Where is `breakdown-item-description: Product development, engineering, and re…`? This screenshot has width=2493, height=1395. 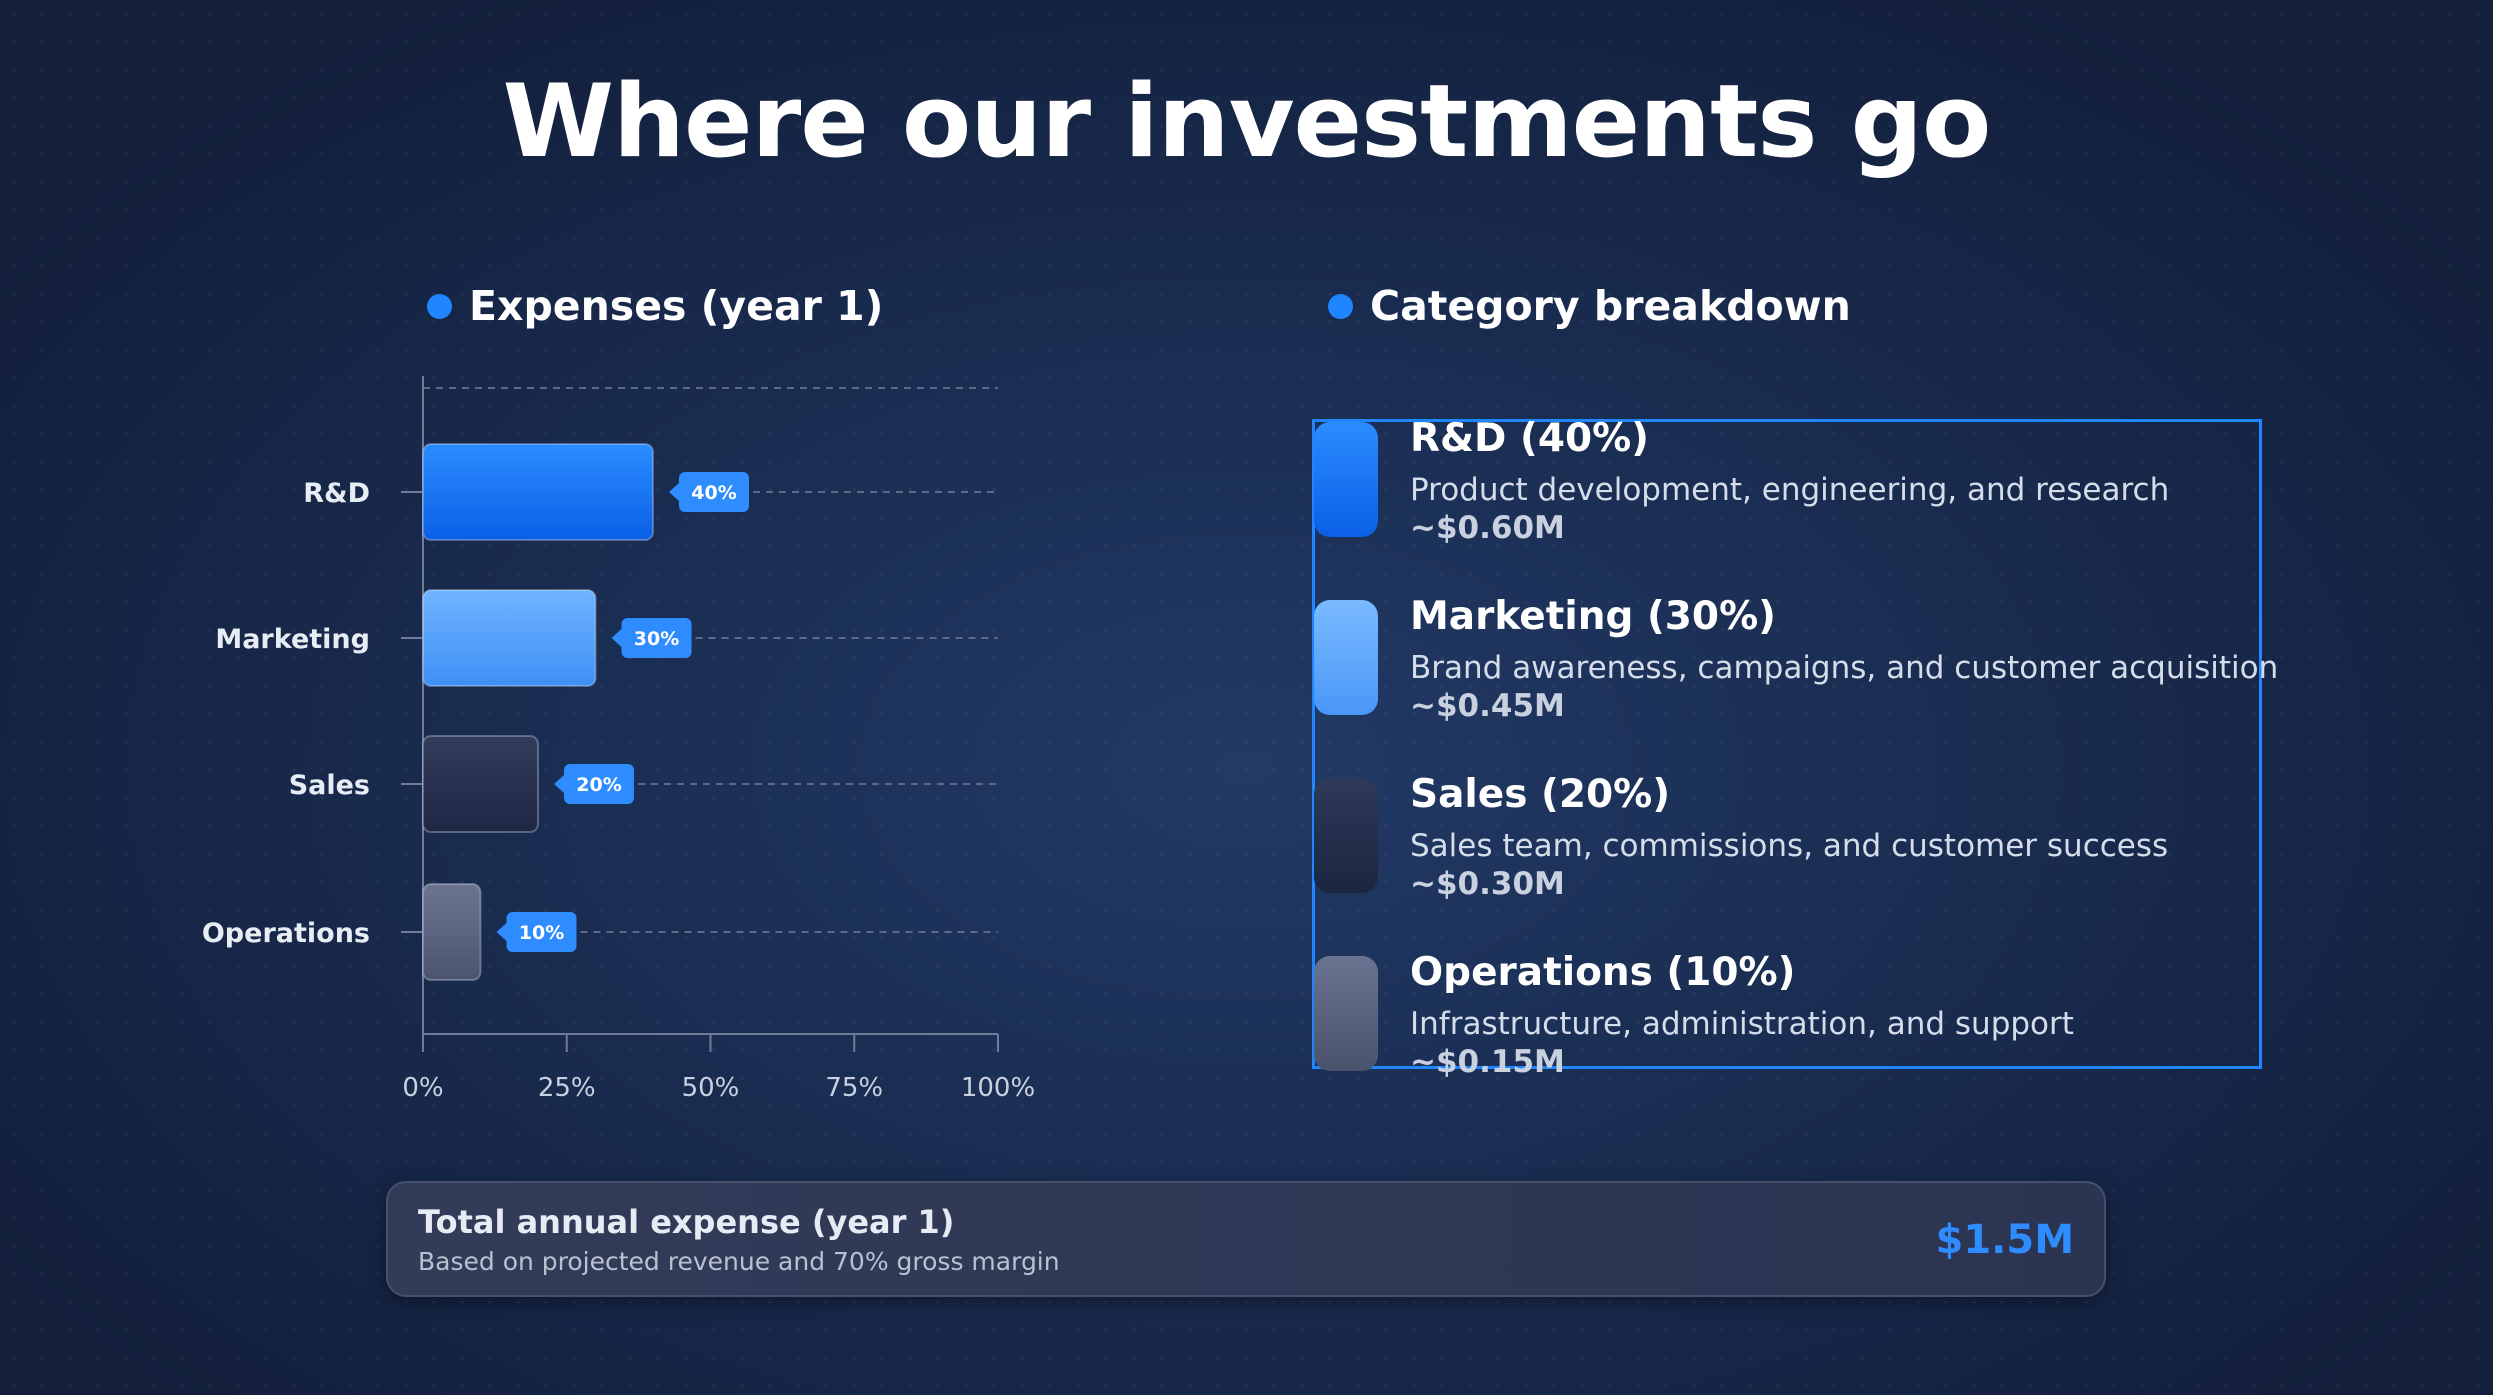
breakdown-item-description: Product development, engineering, and re… is located at coordinates (1790, 490).